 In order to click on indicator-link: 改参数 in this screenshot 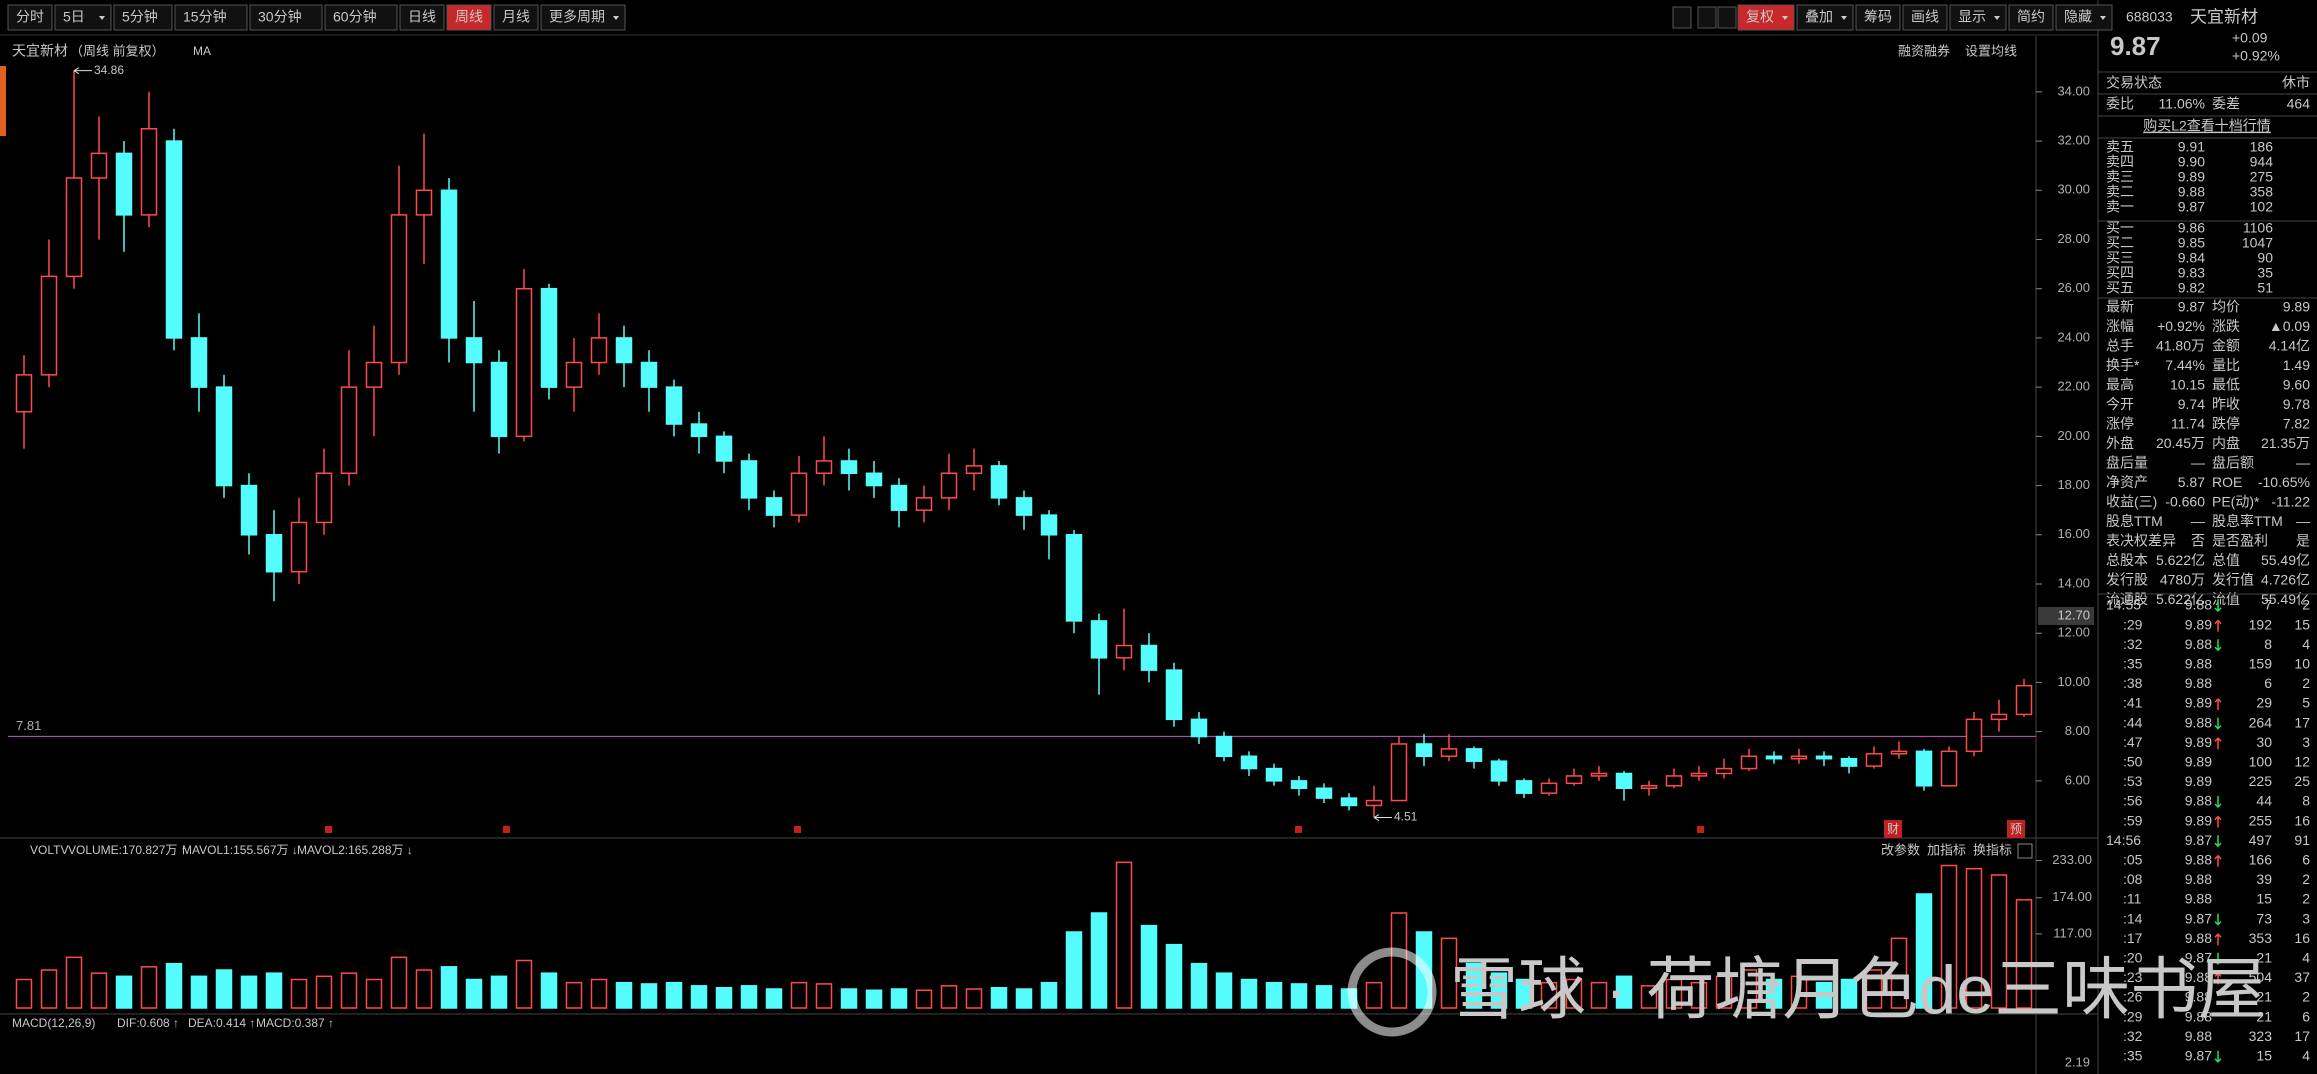, I will do `click(1900, 849)`.